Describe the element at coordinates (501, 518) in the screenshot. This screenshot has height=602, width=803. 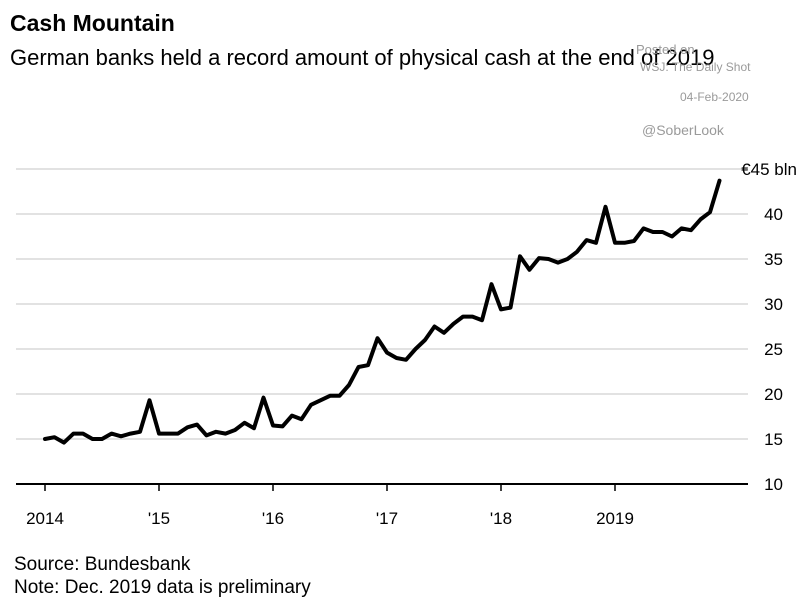
I see `x-tick-label: '18` at that location.